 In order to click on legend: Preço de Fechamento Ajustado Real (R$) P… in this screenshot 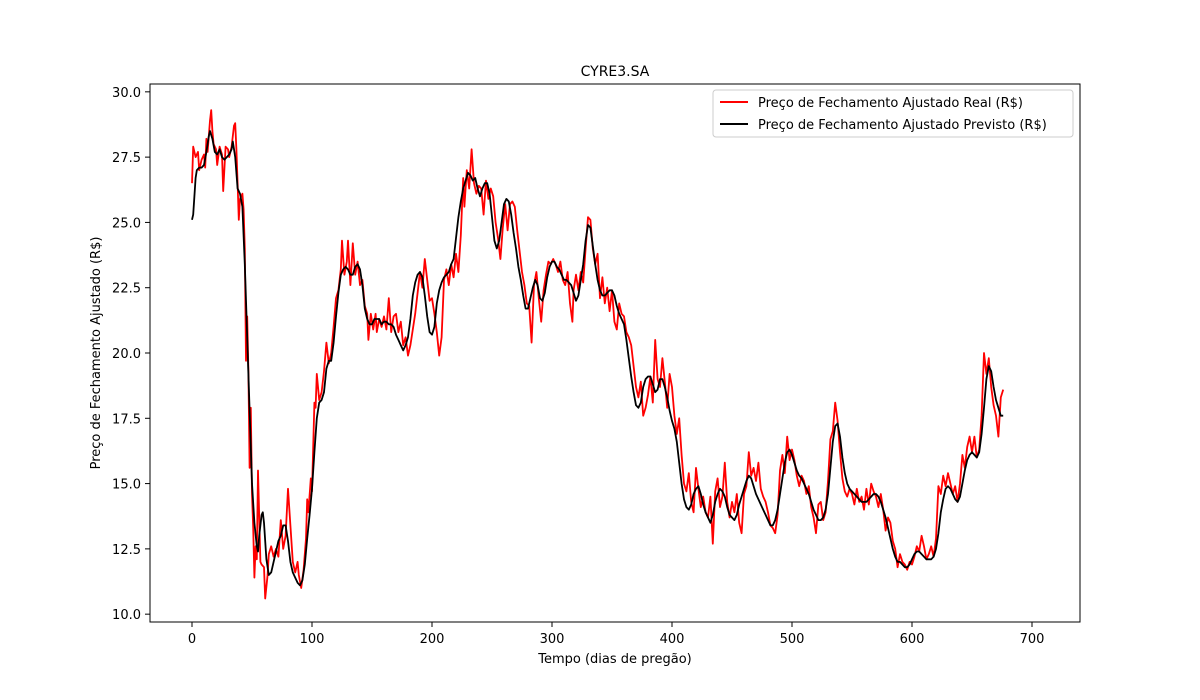, I will do `click(893, 113)`.